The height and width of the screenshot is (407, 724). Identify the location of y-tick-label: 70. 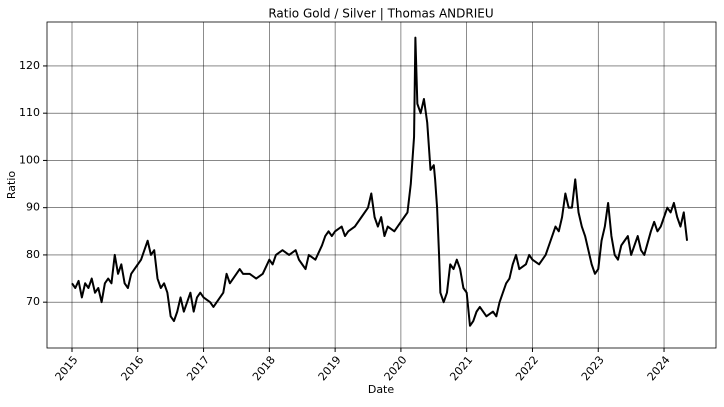
(33, 301).